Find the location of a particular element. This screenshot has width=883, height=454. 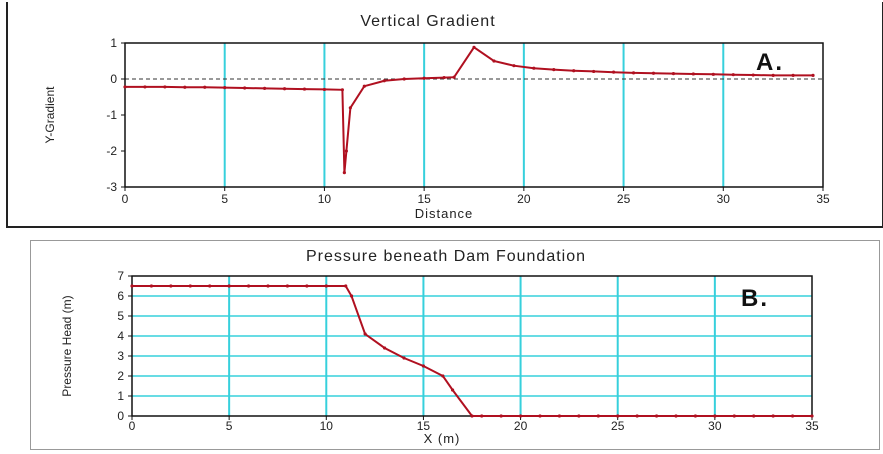

x-axis-label: Distance is located at coordinates (444, 213).